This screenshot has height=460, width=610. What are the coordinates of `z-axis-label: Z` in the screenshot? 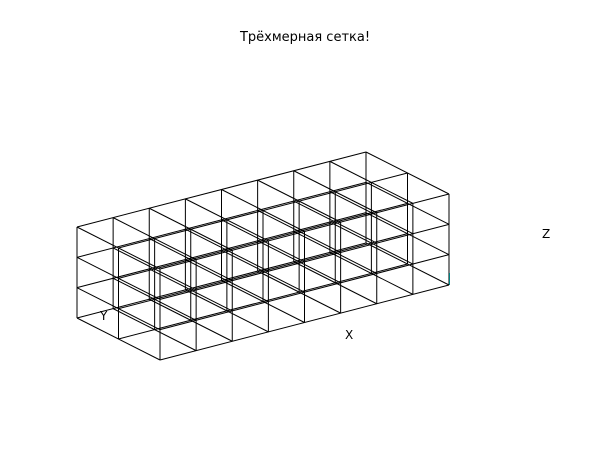 It's located at (546, 234).